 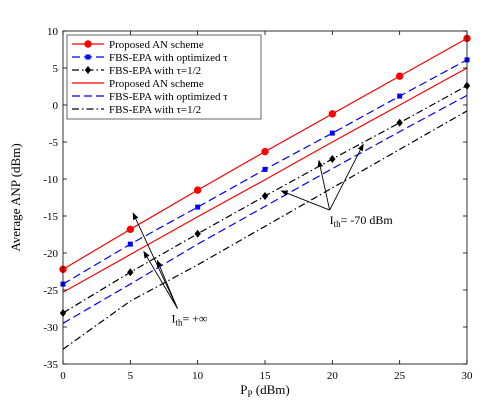 What do you see at coordinates (168, 97) in the screenshot?
I see `legend-label-5: FBS-EPA with optimized τ` at bounding box center [168, 97].